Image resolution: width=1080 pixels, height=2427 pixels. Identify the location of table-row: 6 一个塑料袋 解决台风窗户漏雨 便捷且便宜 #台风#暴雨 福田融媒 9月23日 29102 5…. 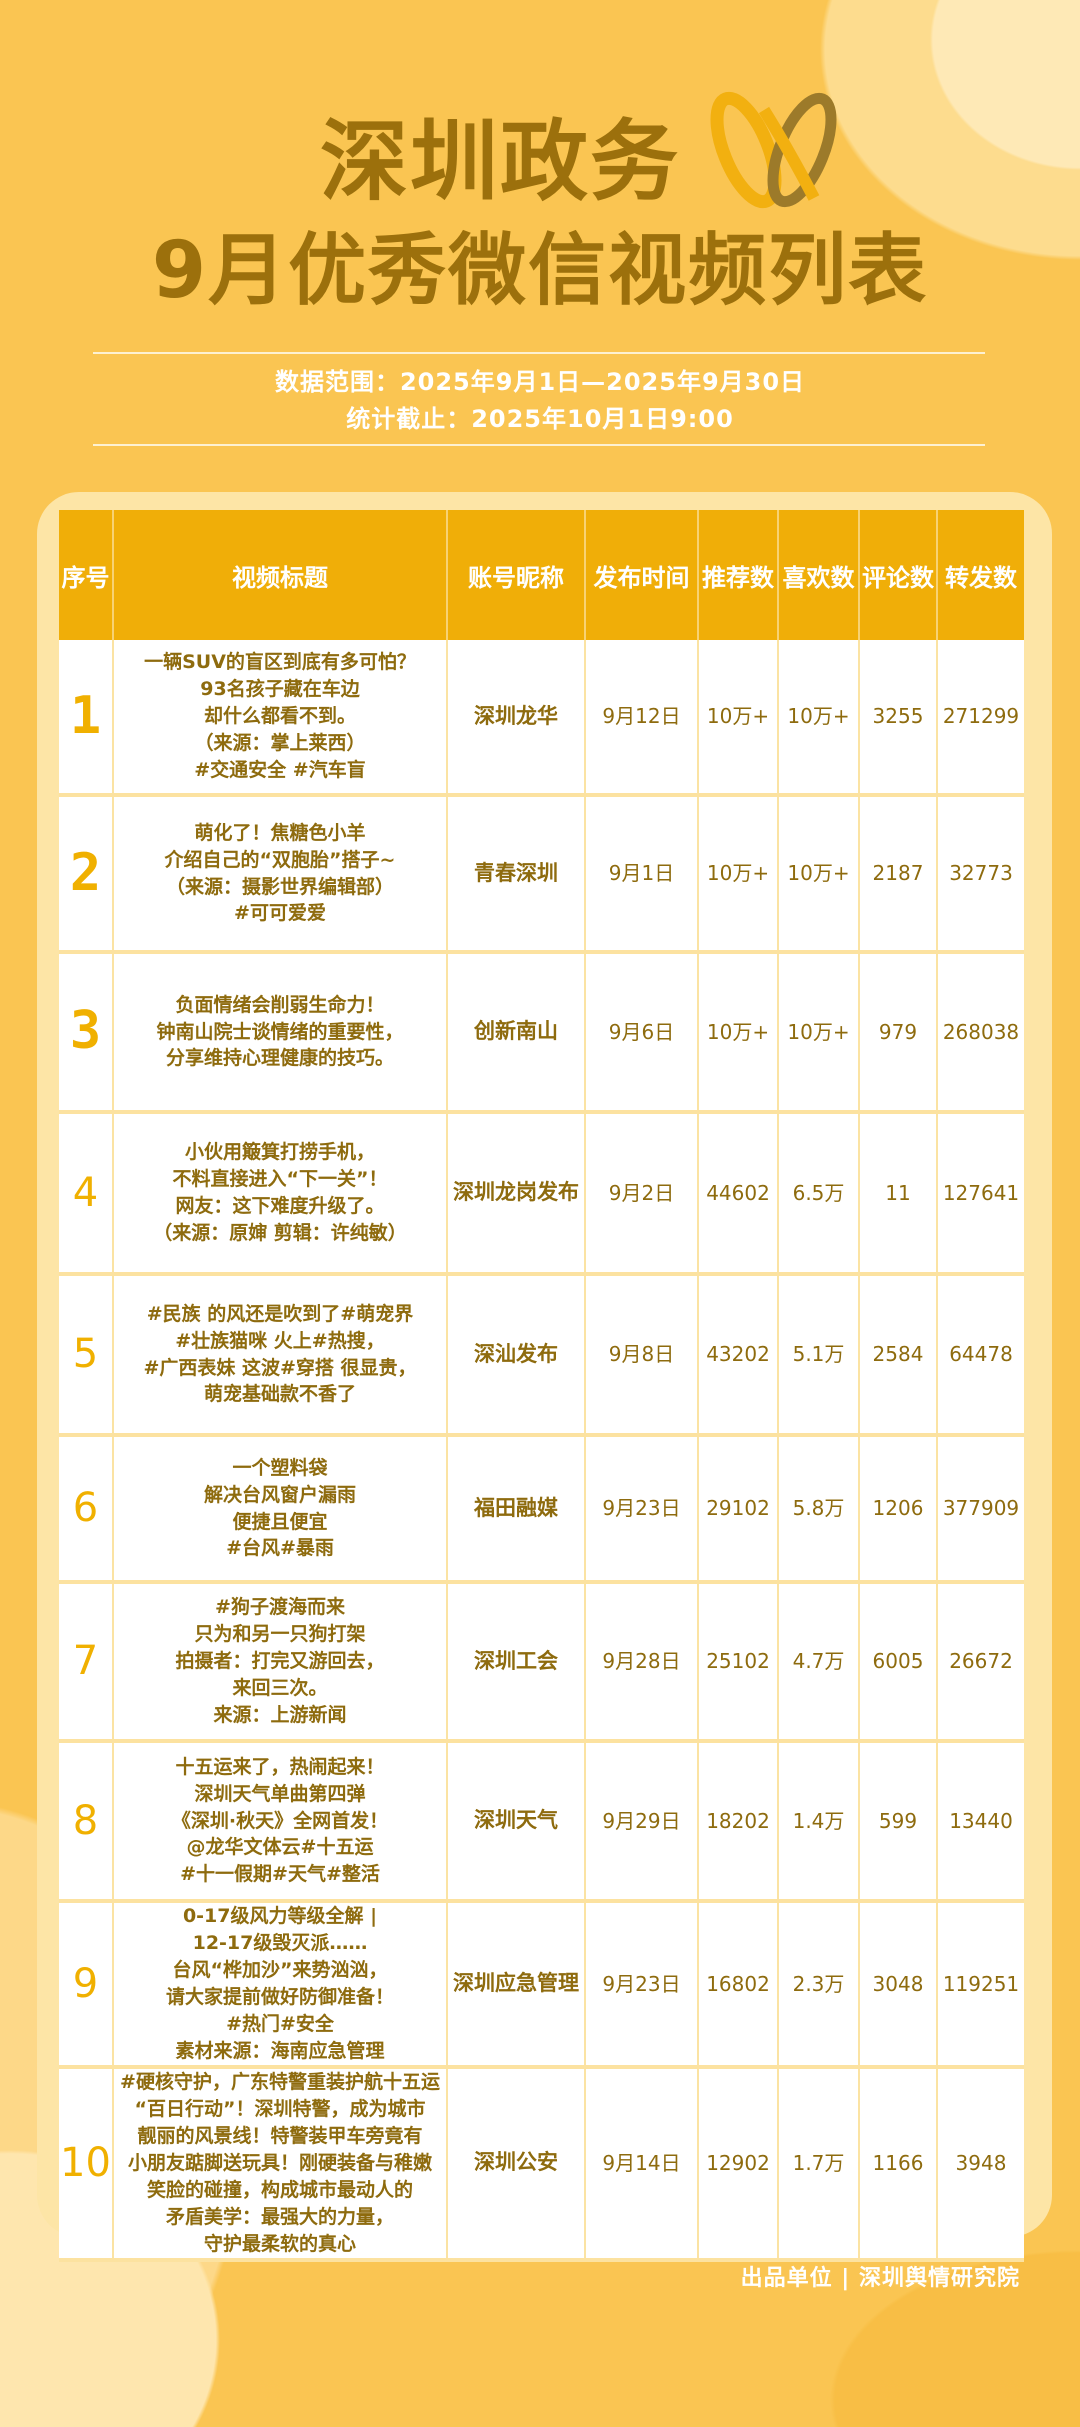
(541, 1509).